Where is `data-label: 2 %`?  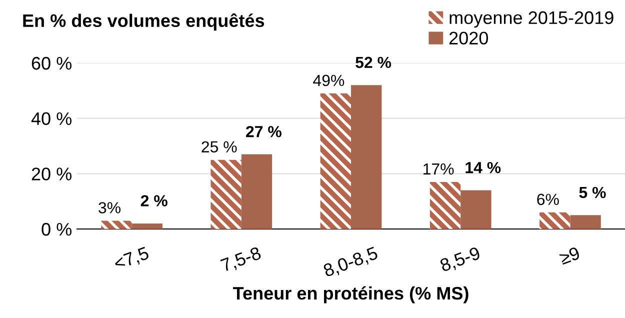
data-label: 2 % is located at coordinates (154, 200).